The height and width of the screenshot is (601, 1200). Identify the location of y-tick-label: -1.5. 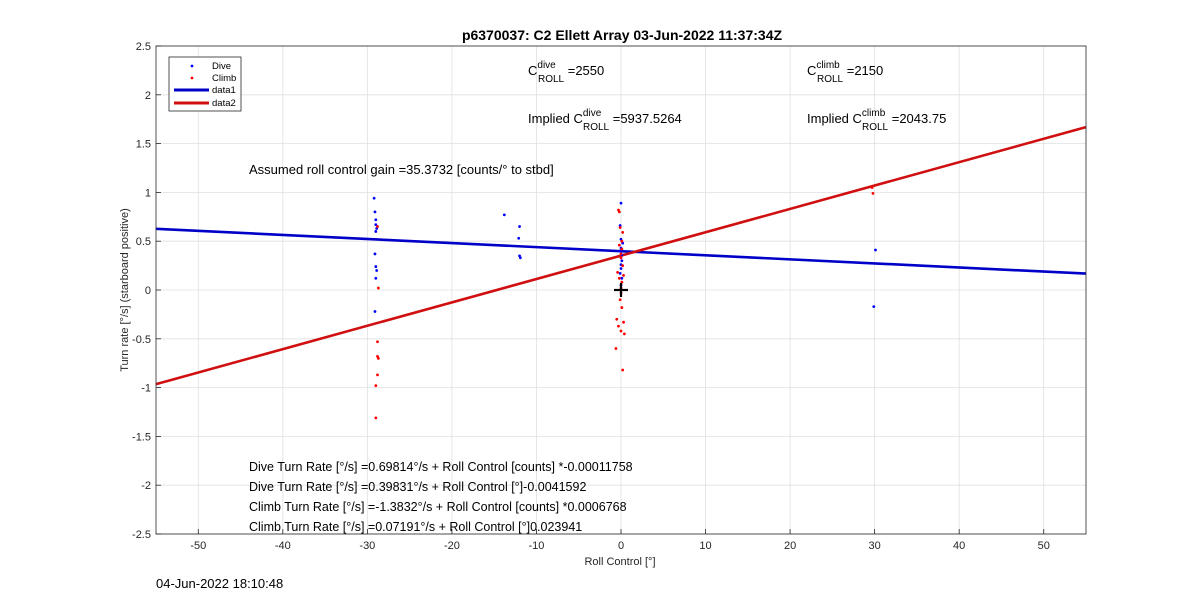
(141, 437).